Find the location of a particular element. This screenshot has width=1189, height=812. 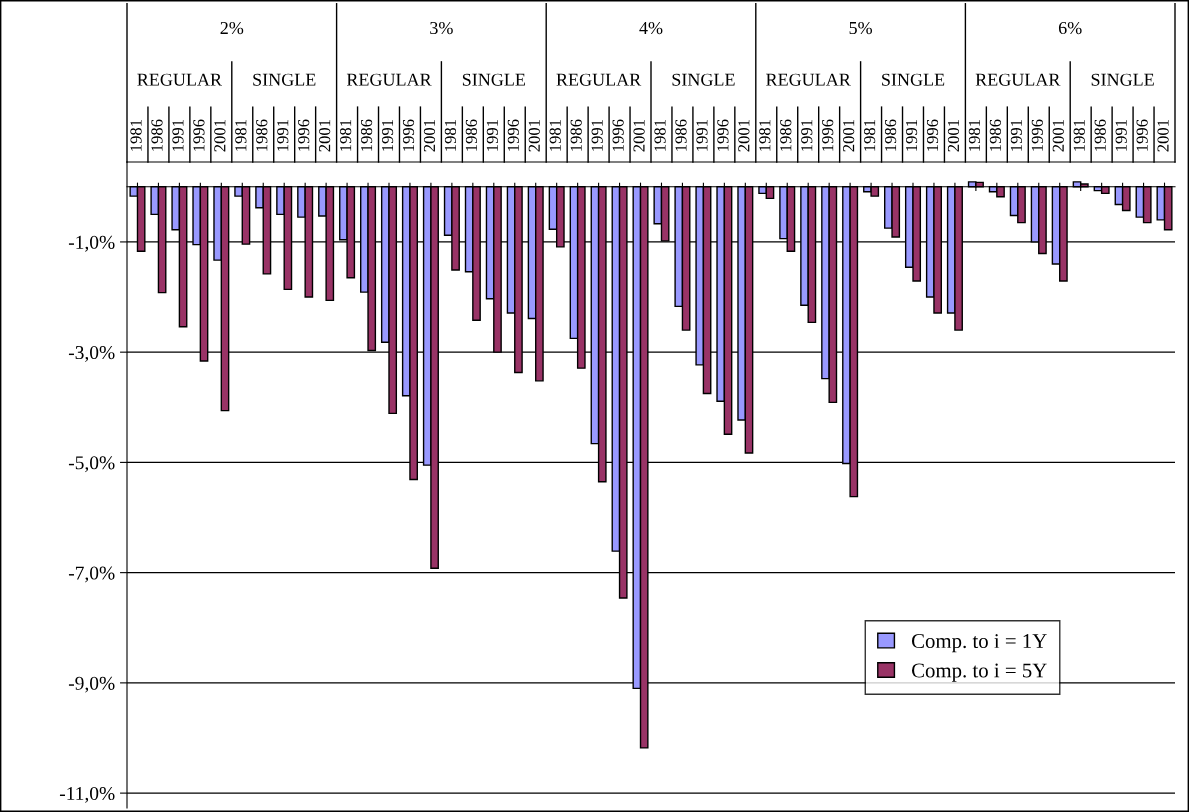

legend-label: Comp. to i = 5Y is located at coordinates (979, 672).